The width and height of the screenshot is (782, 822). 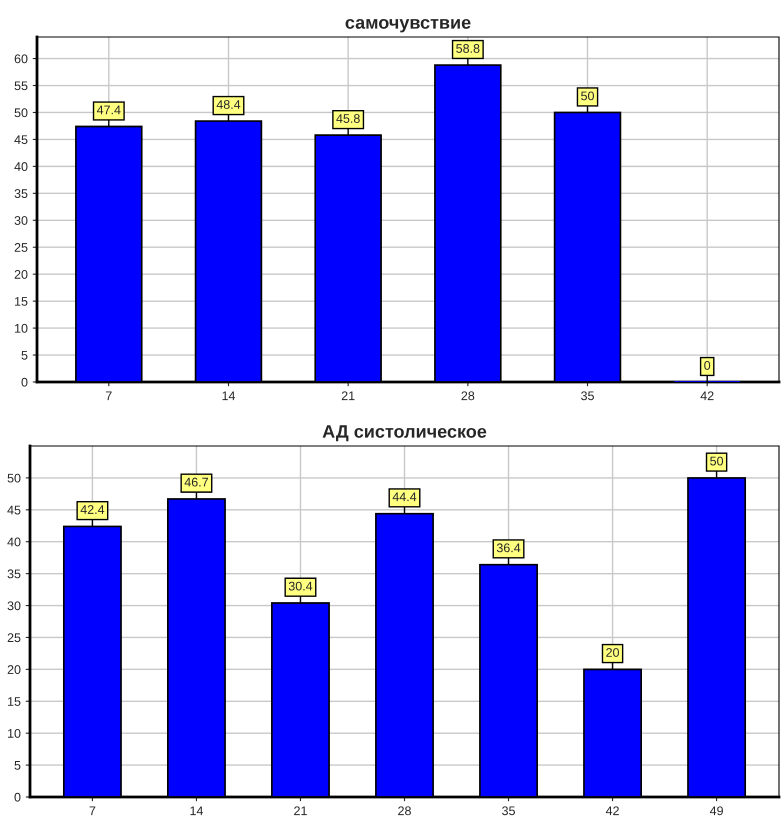 I want to click on data-label: 46.7, so click(x=196, y=482).